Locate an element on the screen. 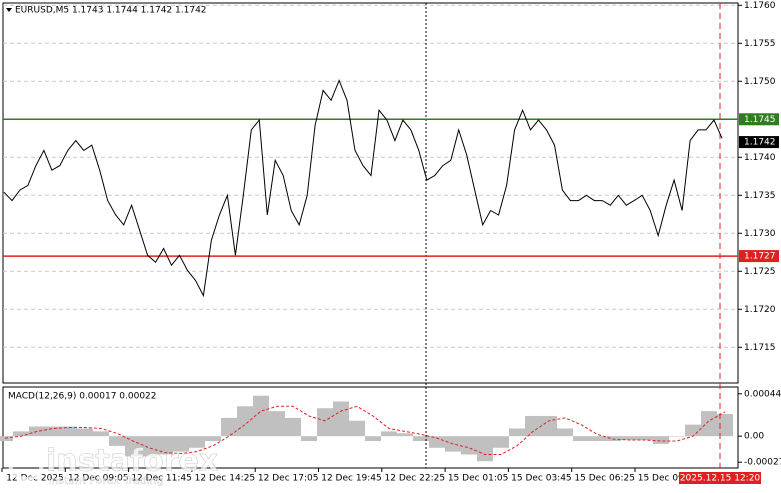  cursor-label-box is located at coordinates (720, 478).